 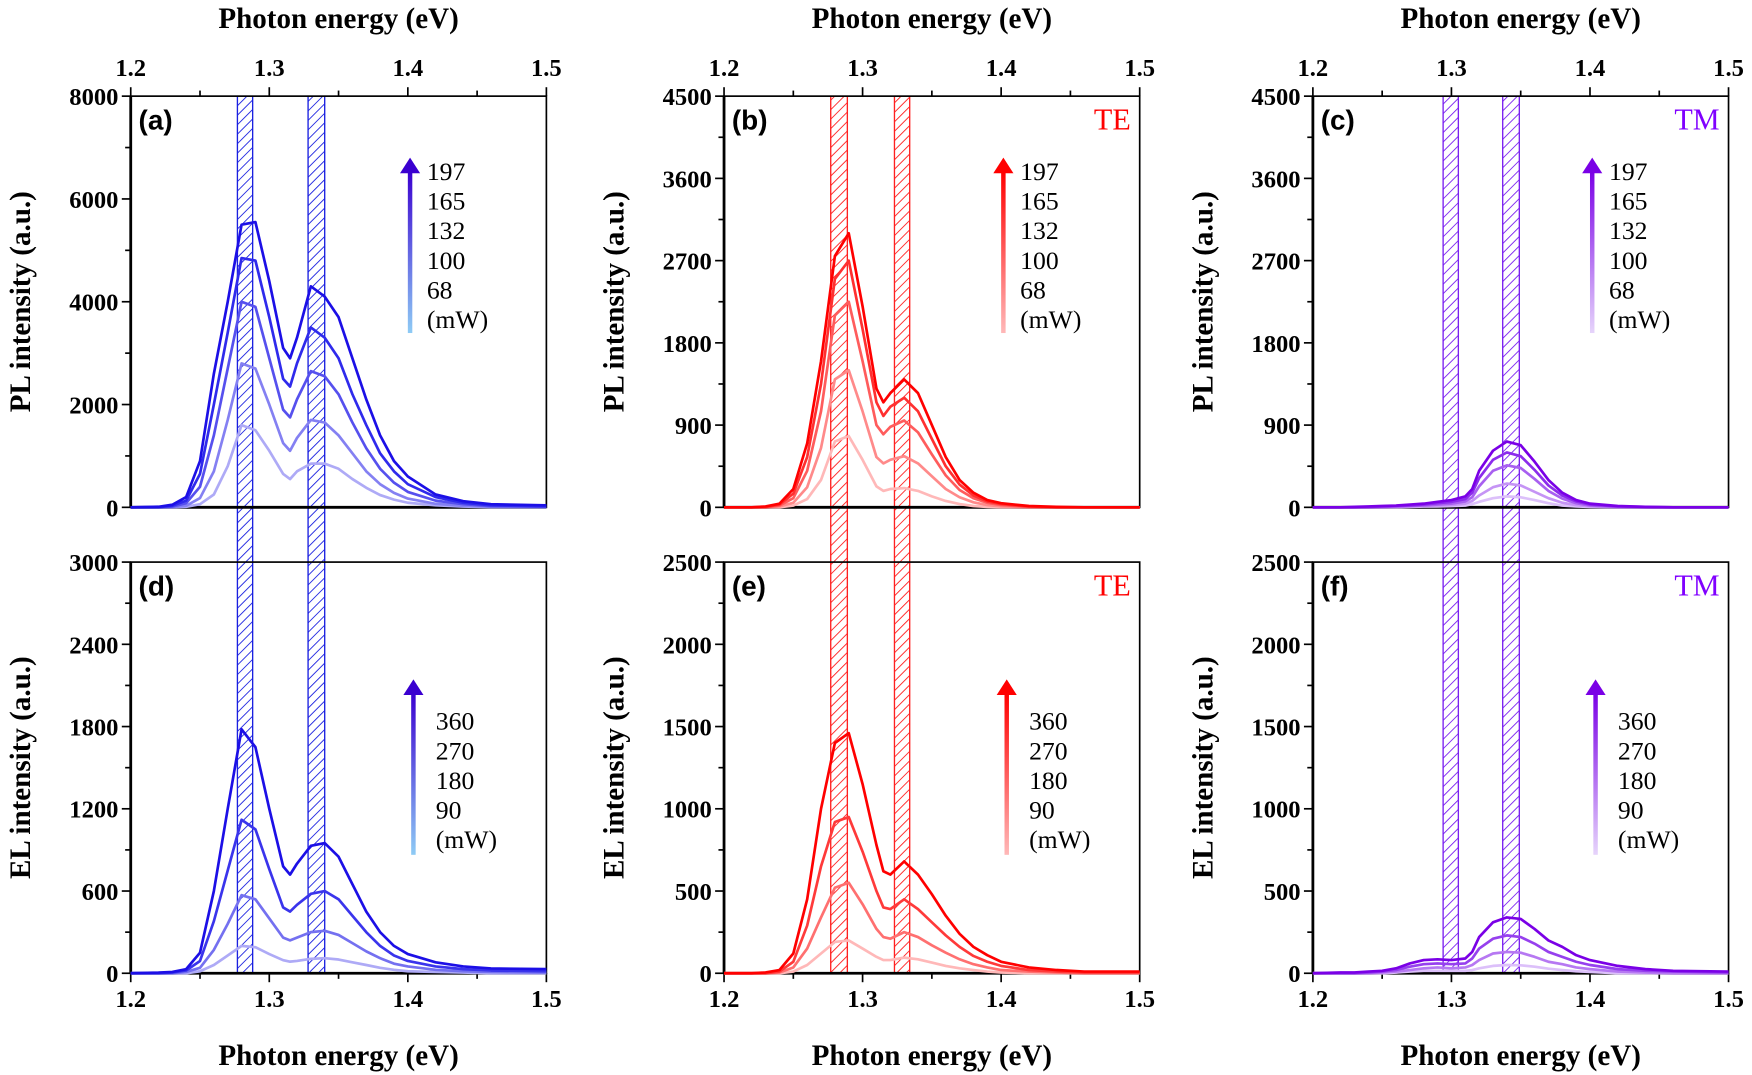 I want to click on y-tick-label: 4500, so click(x=687, y=97).